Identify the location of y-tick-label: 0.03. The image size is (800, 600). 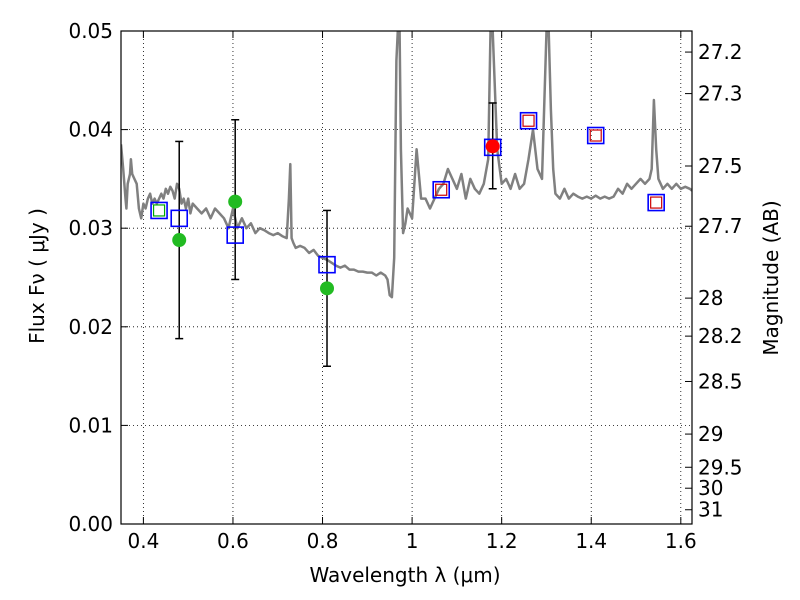
(90, 228).